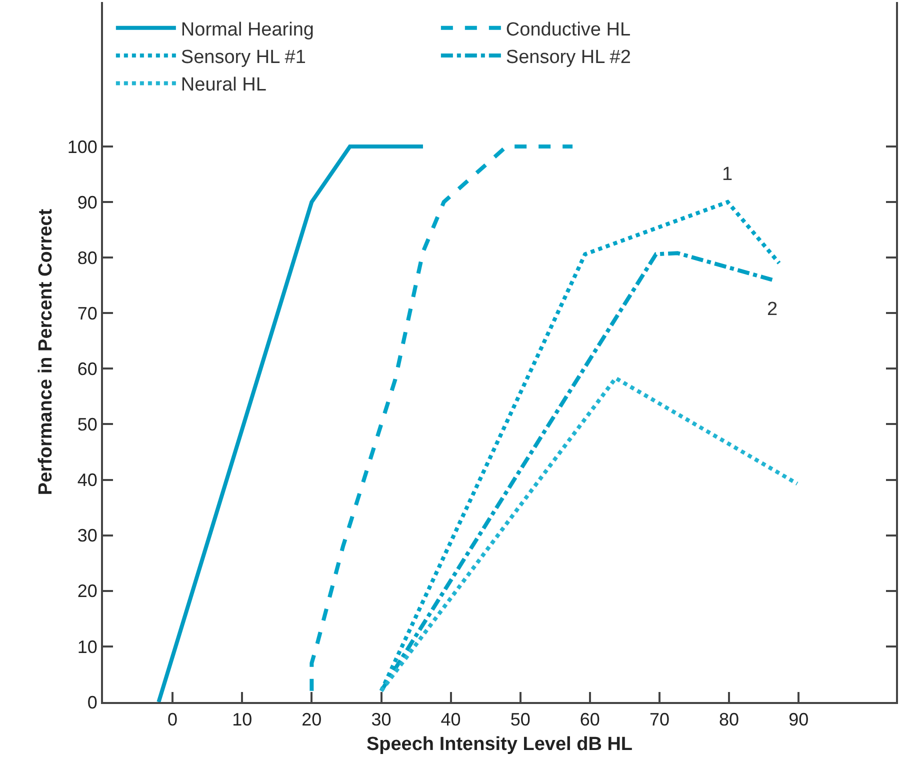  What do you see at coordinates (243, 57) in the screenshot?
I see `legend-label: Sensory HL #1` at bounding box center [243, 57].